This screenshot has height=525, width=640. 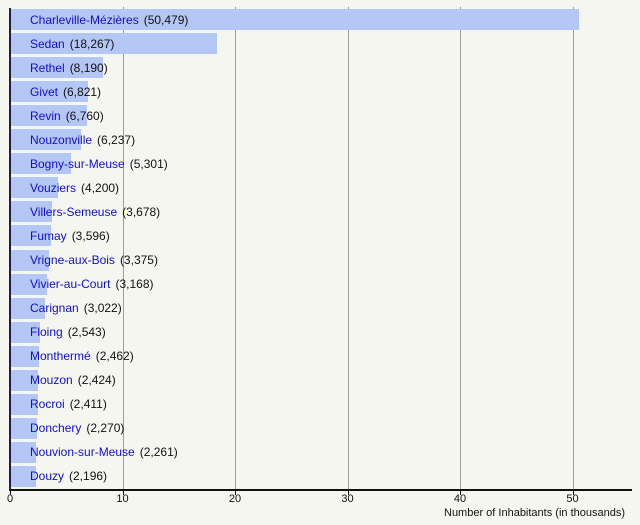 What do you see at coordinates (47, 67) in the screenshot?
I see `city-link: Rethel` at bounding box center [47, 67].